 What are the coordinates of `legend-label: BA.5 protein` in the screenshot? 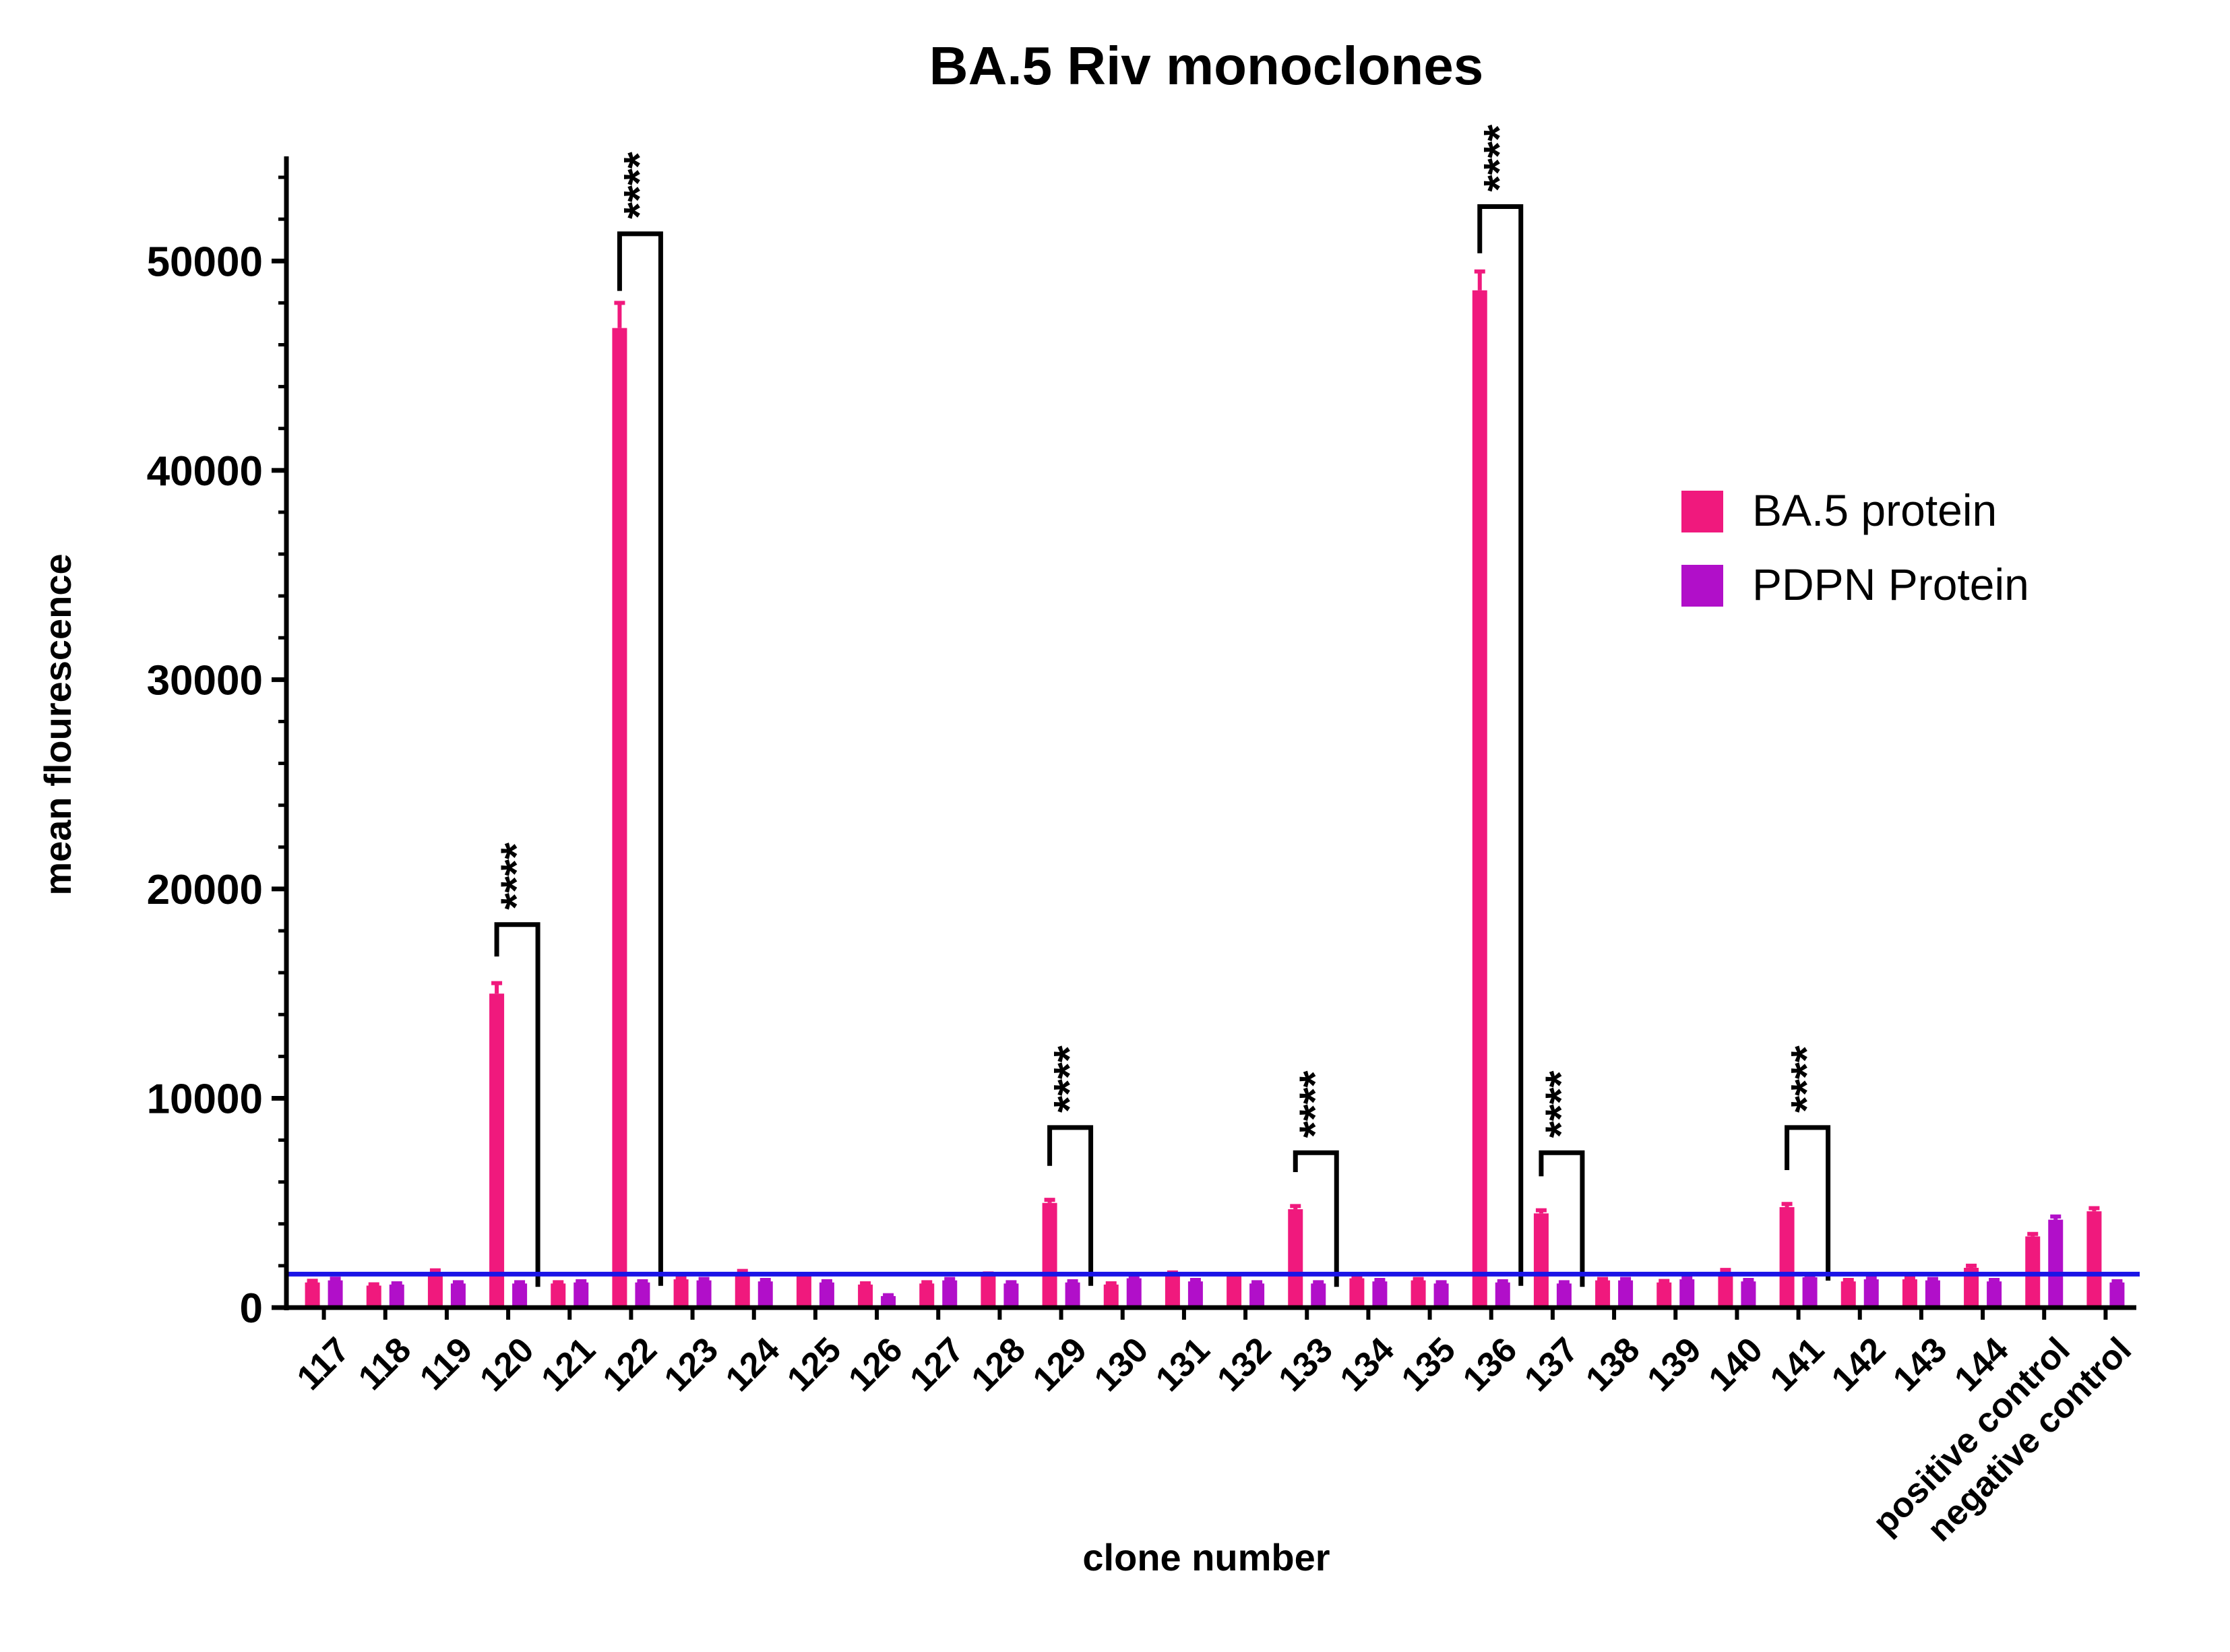 It's located at (1874, 510).